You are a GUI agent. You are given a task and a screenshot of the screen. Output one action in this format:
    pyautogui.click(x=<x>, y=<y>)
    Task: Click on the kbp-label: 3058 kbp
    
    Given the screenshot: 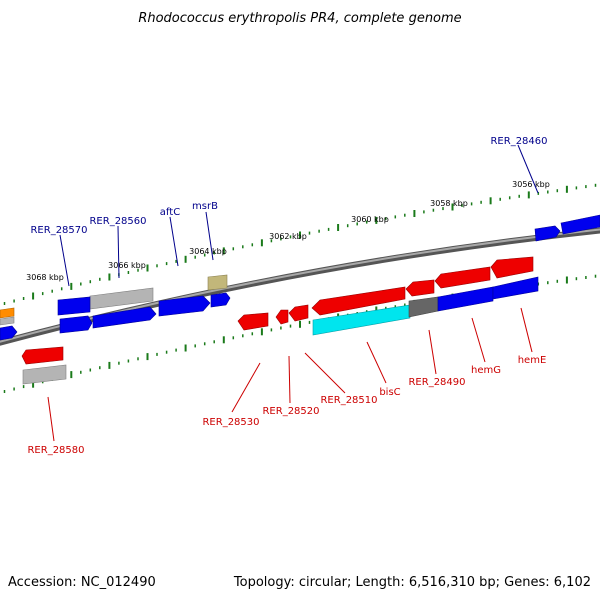 What is the action you would take?
    pyautogui.click(x=449, y=203)
    